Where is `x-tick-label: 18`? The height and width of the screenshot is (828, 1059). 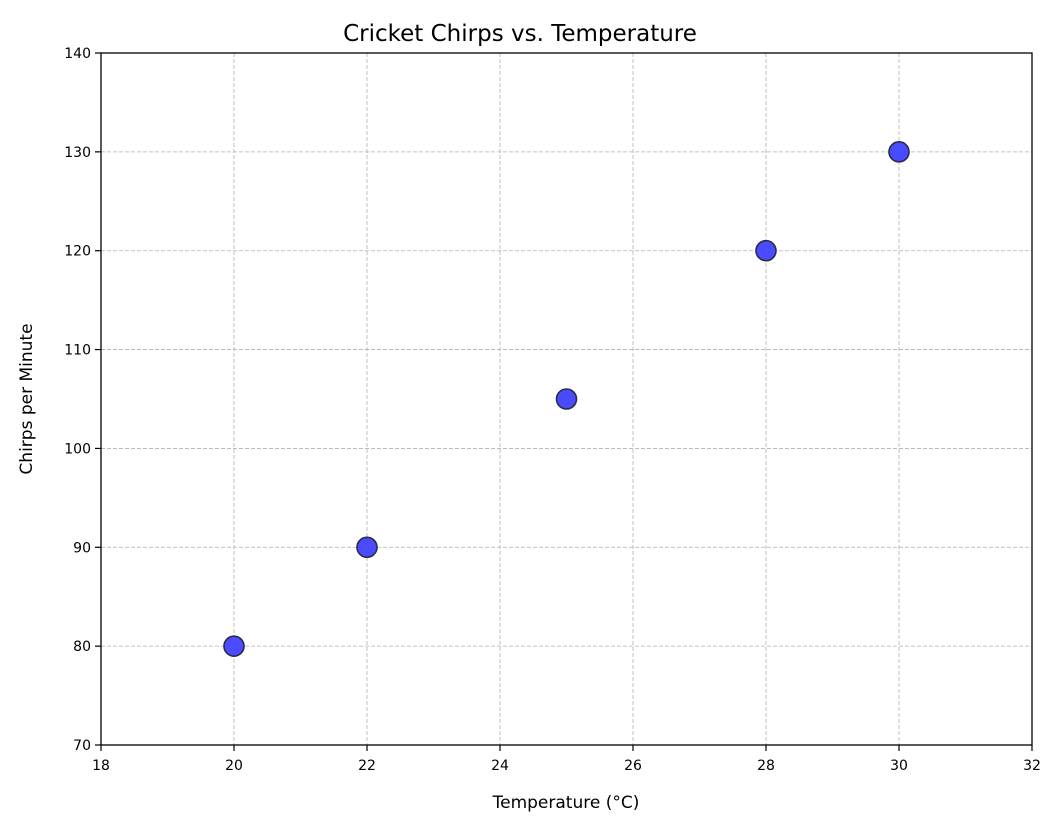 x-tick-label: 18 is located at coordinates (101, 766).